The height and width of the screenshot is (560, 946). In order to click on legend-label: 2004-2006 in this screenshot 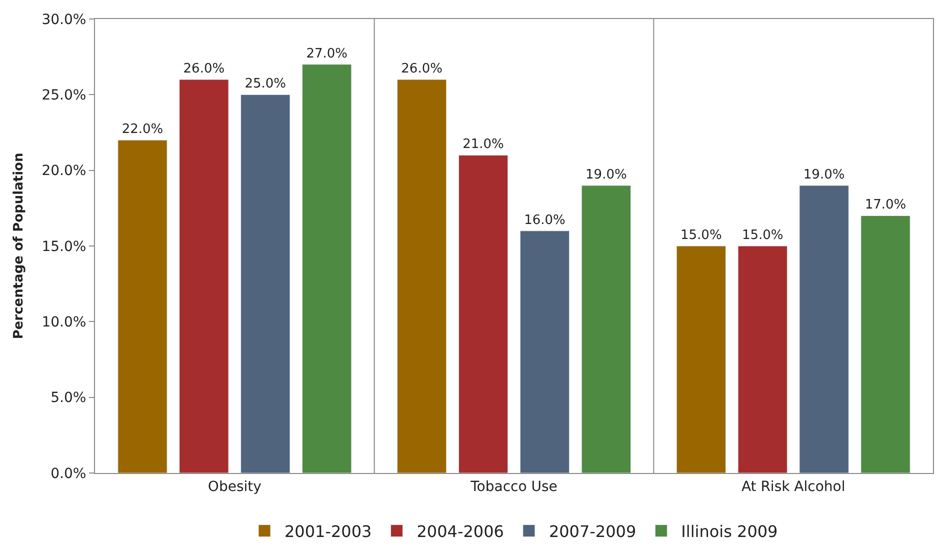, I will do `click(460, 531)`.